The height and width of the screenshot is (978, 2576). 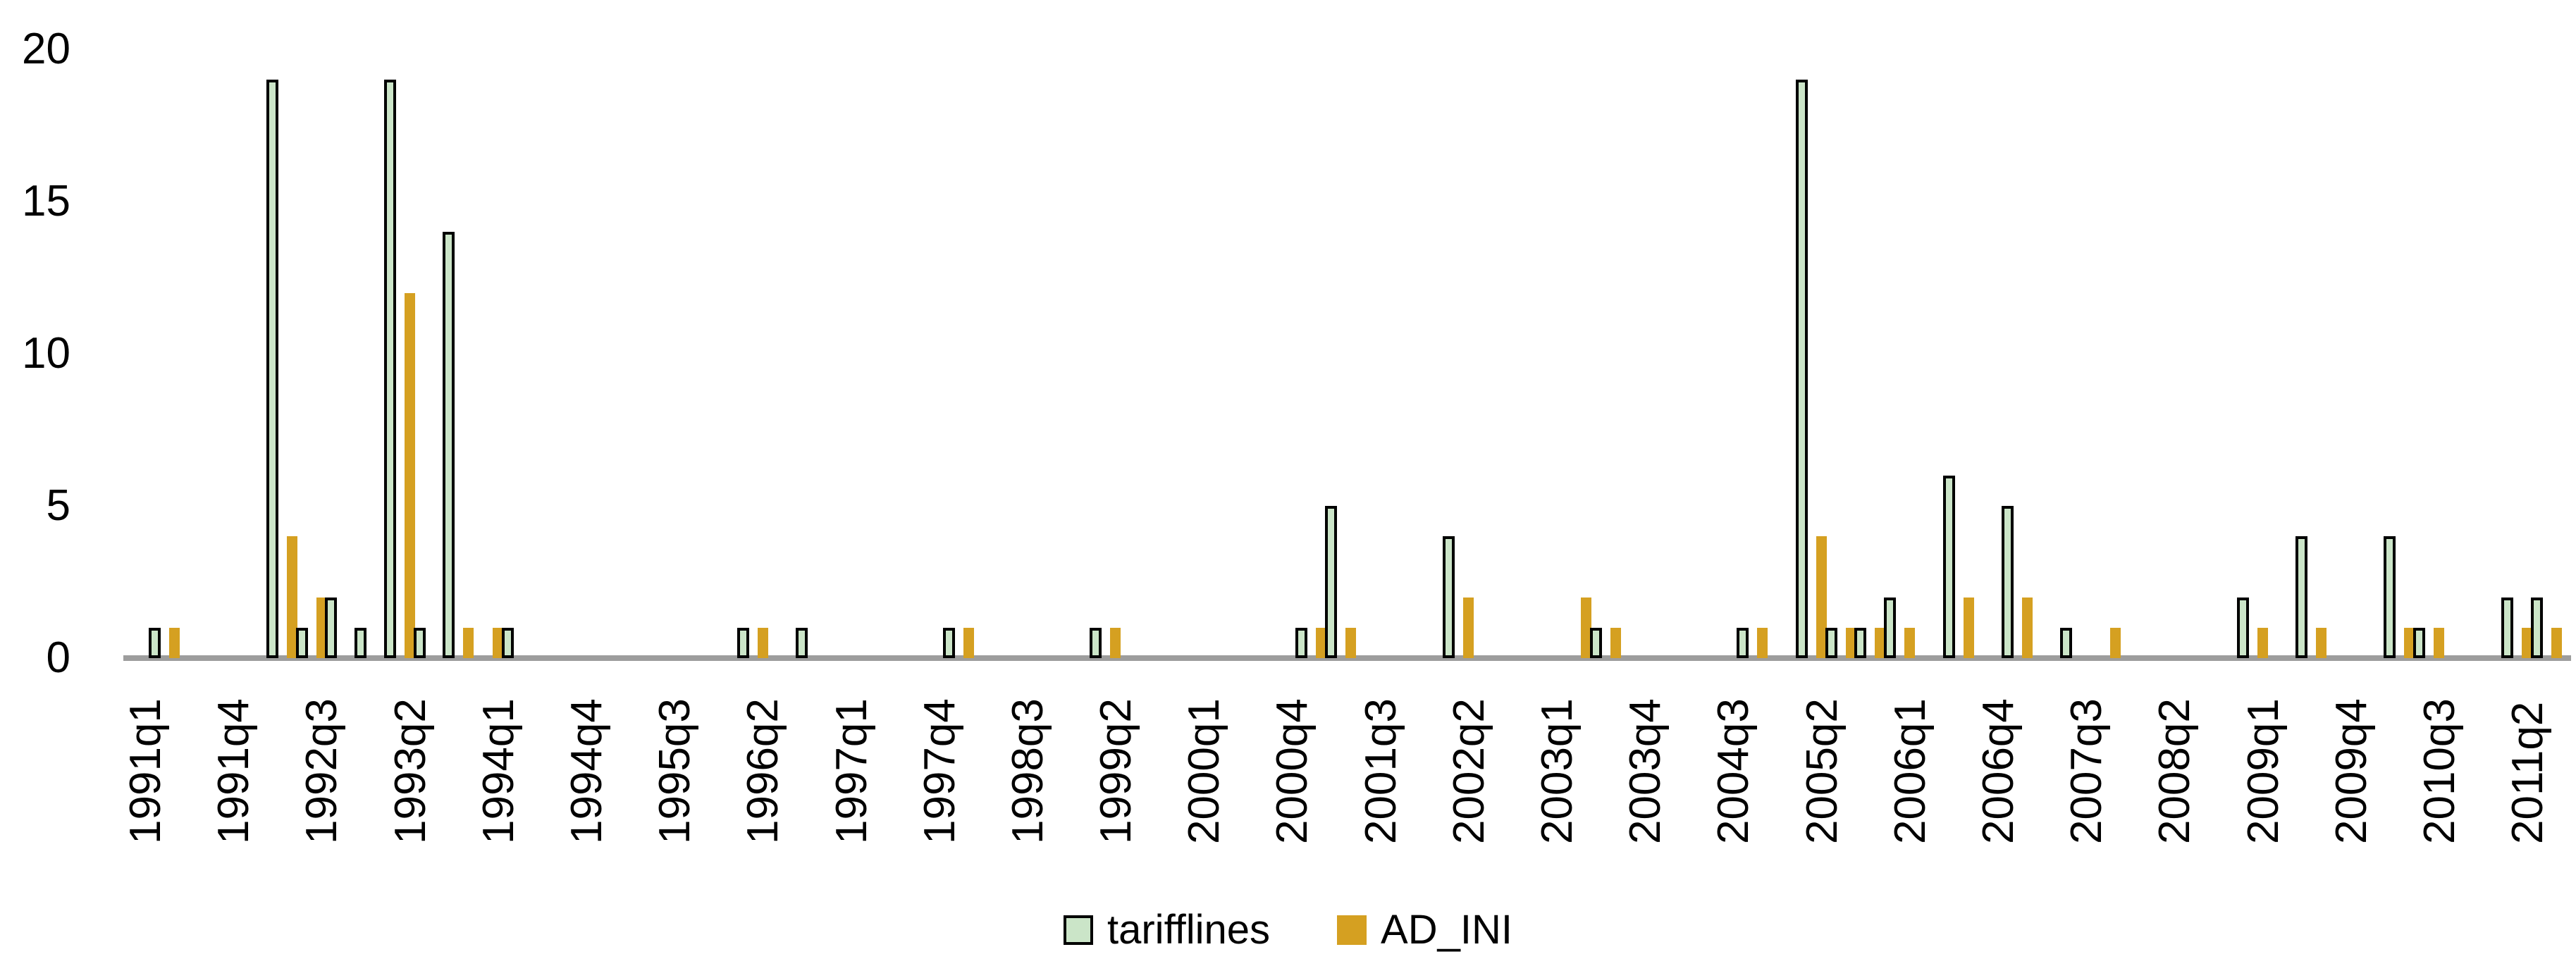 What do you see at coordinates (1910, 771) in the screenshot?
I see `x-tick-label-2006q1: 2006q1` at bounding box center [1910, 771].